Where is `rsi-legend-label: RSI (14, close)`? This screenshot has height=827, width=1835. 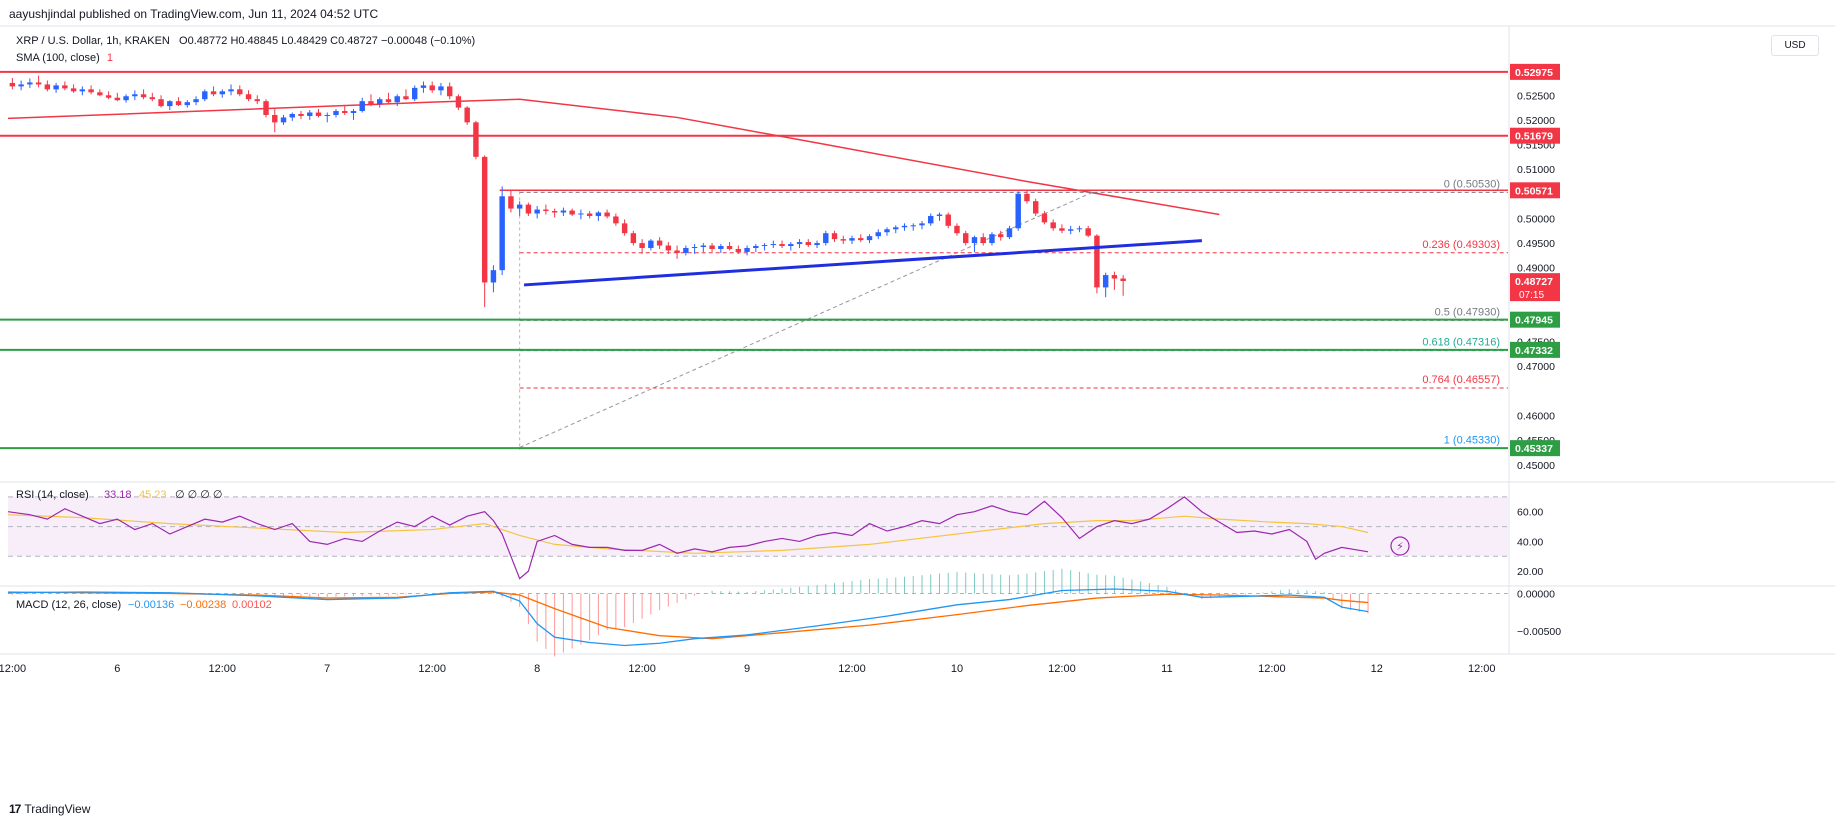 rsi-legend-label: RSI (14, close) is located at coordinates (52, 495).